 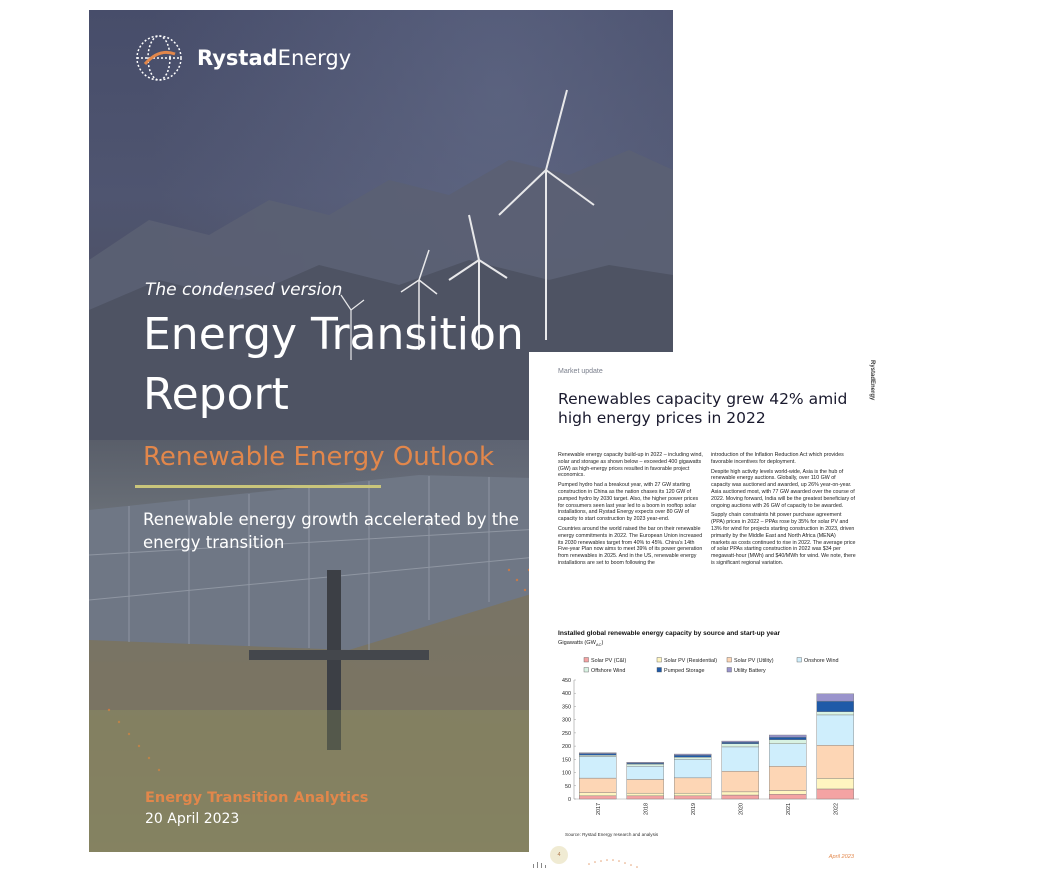 I want to click on chart-unit-label: Gigawatts (GWAC), so click(x=581, y=644).